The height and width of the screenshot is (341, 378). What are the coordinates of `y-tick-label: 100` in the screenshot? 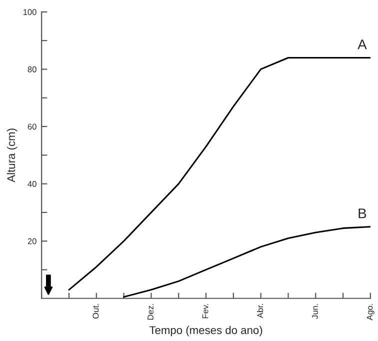 It's located at (29, 12).